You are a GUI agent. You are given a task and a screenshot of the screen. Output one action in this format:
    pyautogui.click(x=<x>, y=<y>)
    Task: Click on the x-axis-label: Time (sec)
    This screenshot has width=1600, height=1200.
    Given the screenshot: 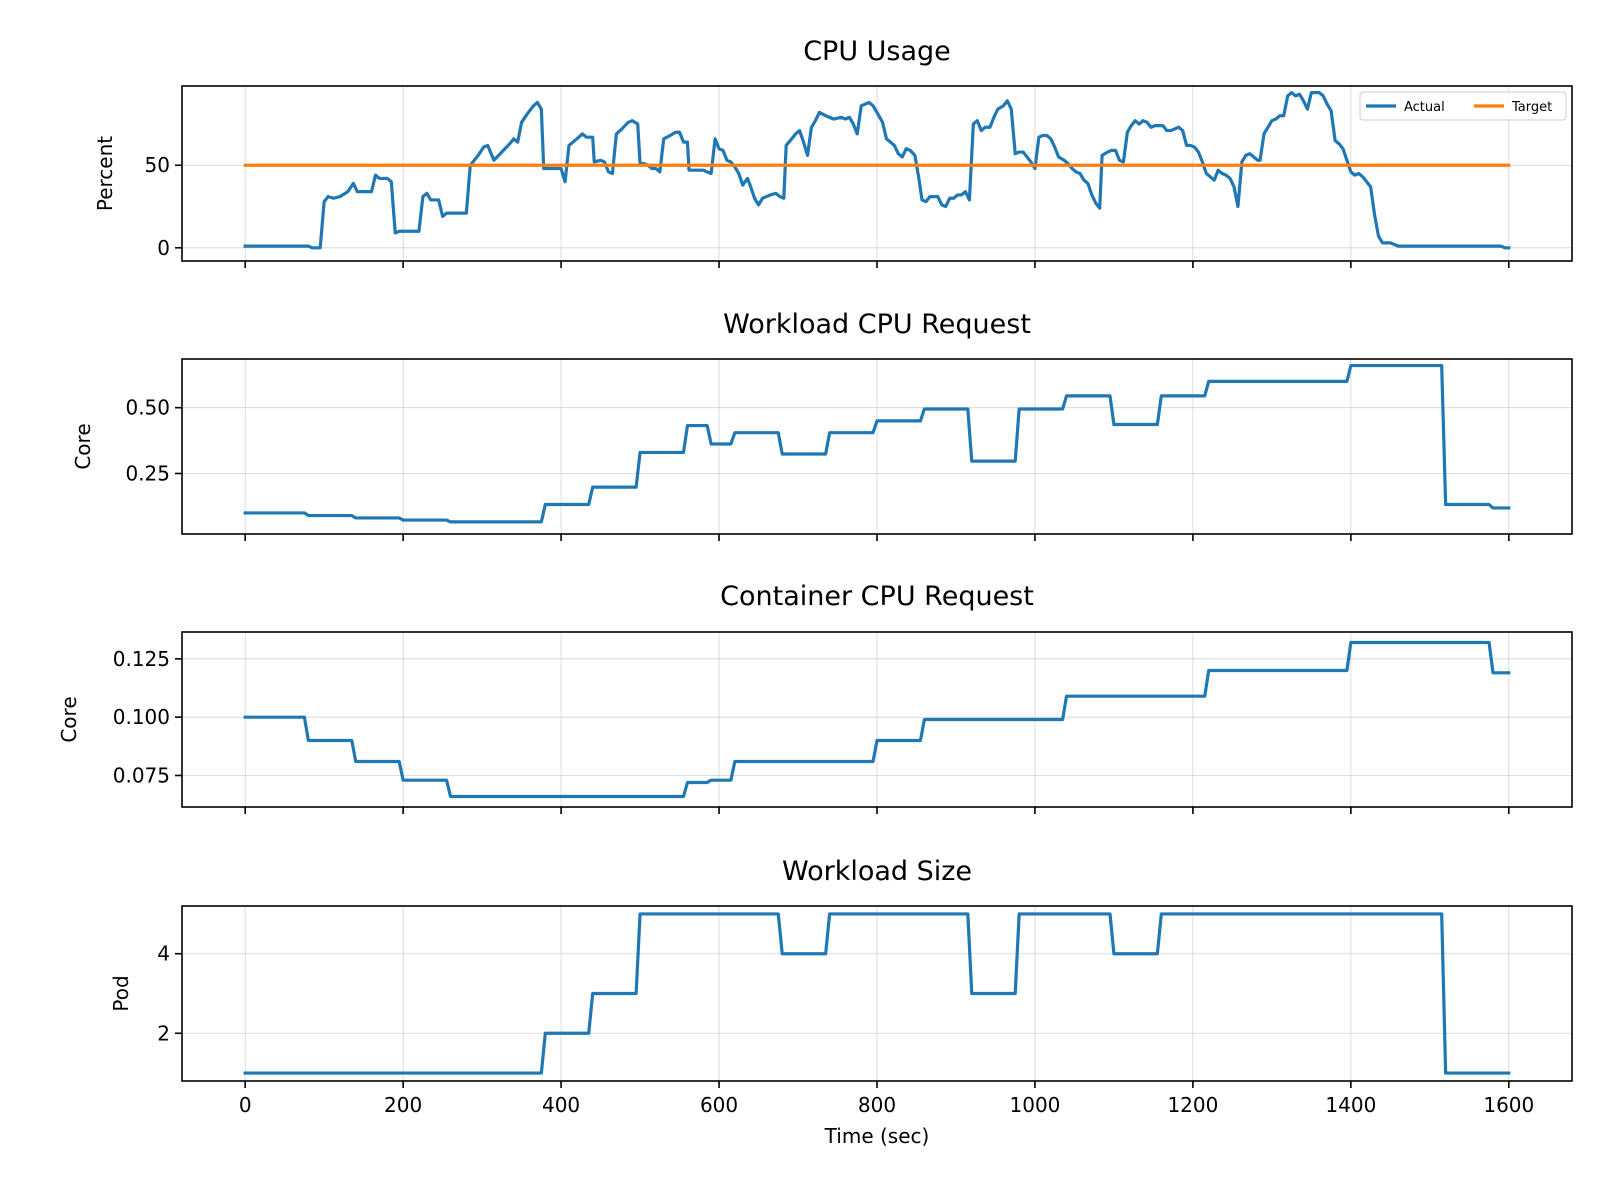 What is the action you would take?
    pyautogui.click(x=877, y=1136)
    